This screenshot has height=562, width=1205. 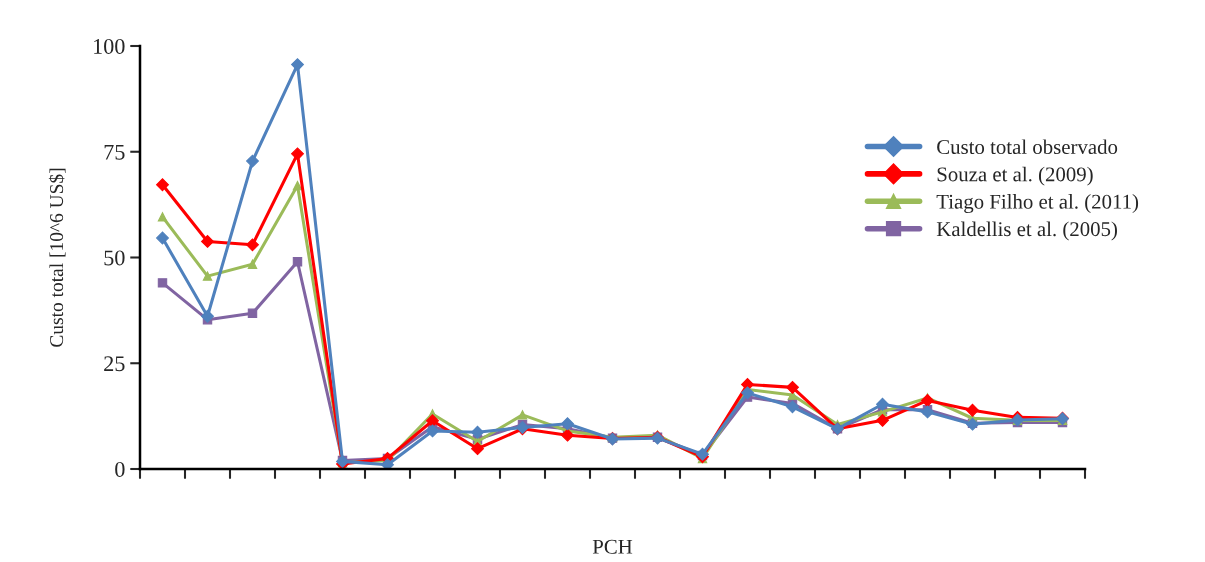 I want to click on y-tick-label: 0, so click(x=120, y=469).